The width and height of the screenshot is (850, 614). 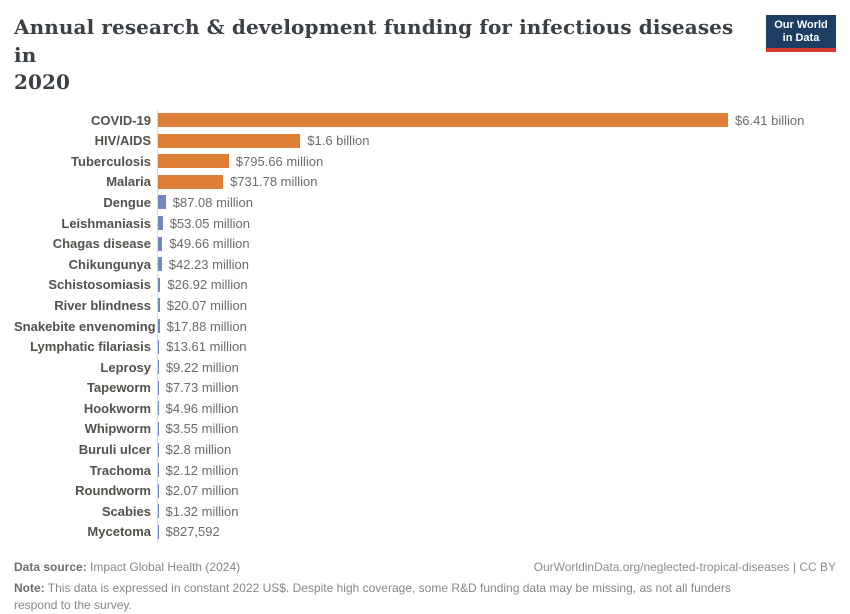 I want to click on category-label: HIV/AIDS, so click(x=122, y=141).